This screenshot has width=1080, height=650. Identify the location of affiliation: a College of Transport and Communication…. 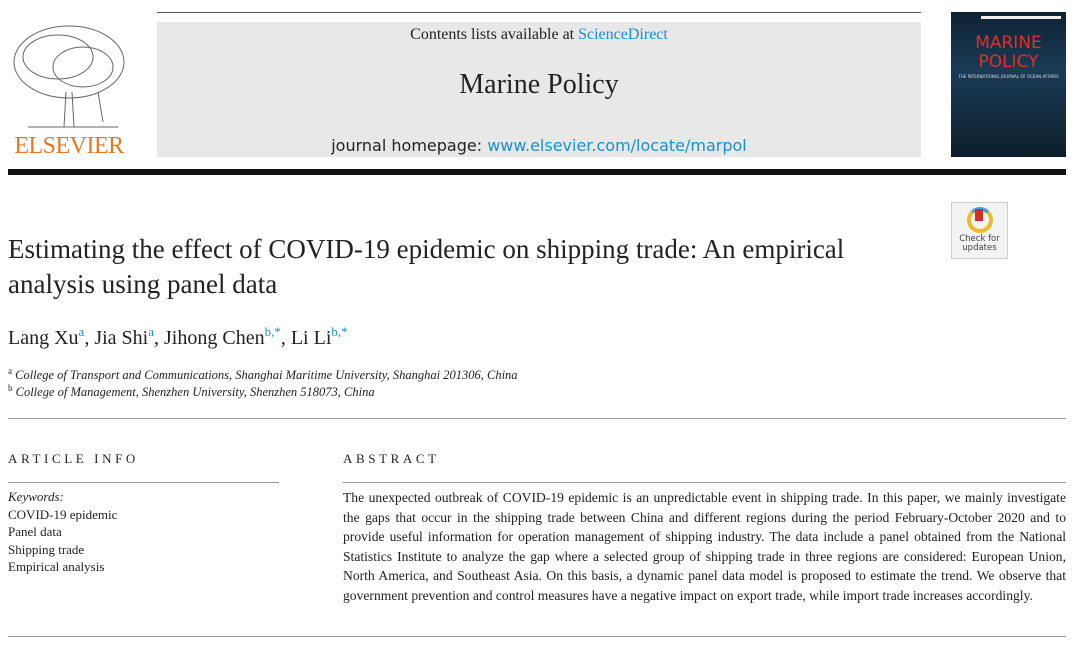
(263, 374).